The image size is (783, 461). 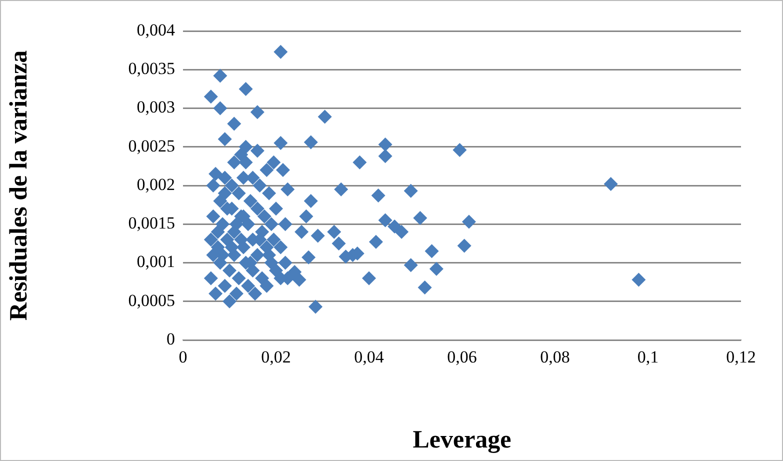 What do you see at coordinates (741, 357) in the screenshot?
I see `x-tick-label: 0,12` at bounding box center [741, 357].